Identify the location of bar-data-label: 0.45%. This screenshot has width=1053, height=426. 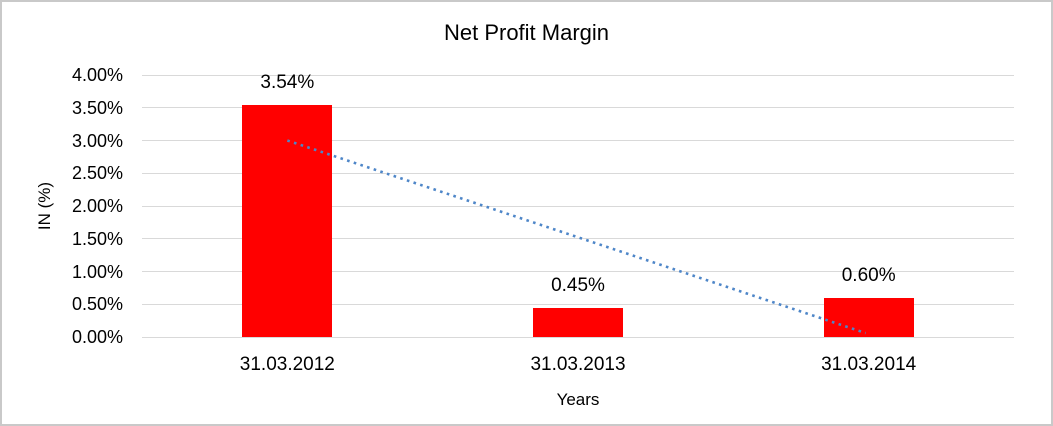
(578, 285).